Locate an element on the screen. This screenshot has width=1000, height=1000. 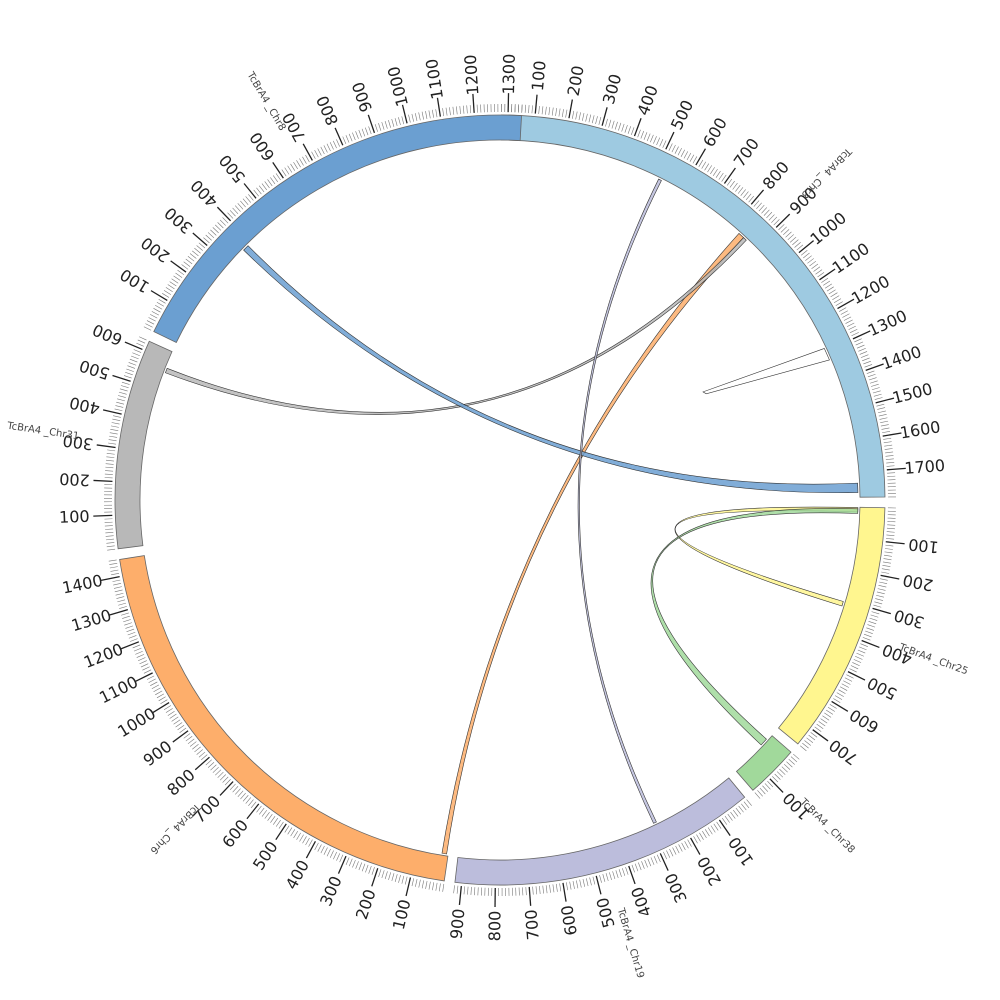
tick-label-chr3-1500: 1500 is located at coordinates (912, 393).